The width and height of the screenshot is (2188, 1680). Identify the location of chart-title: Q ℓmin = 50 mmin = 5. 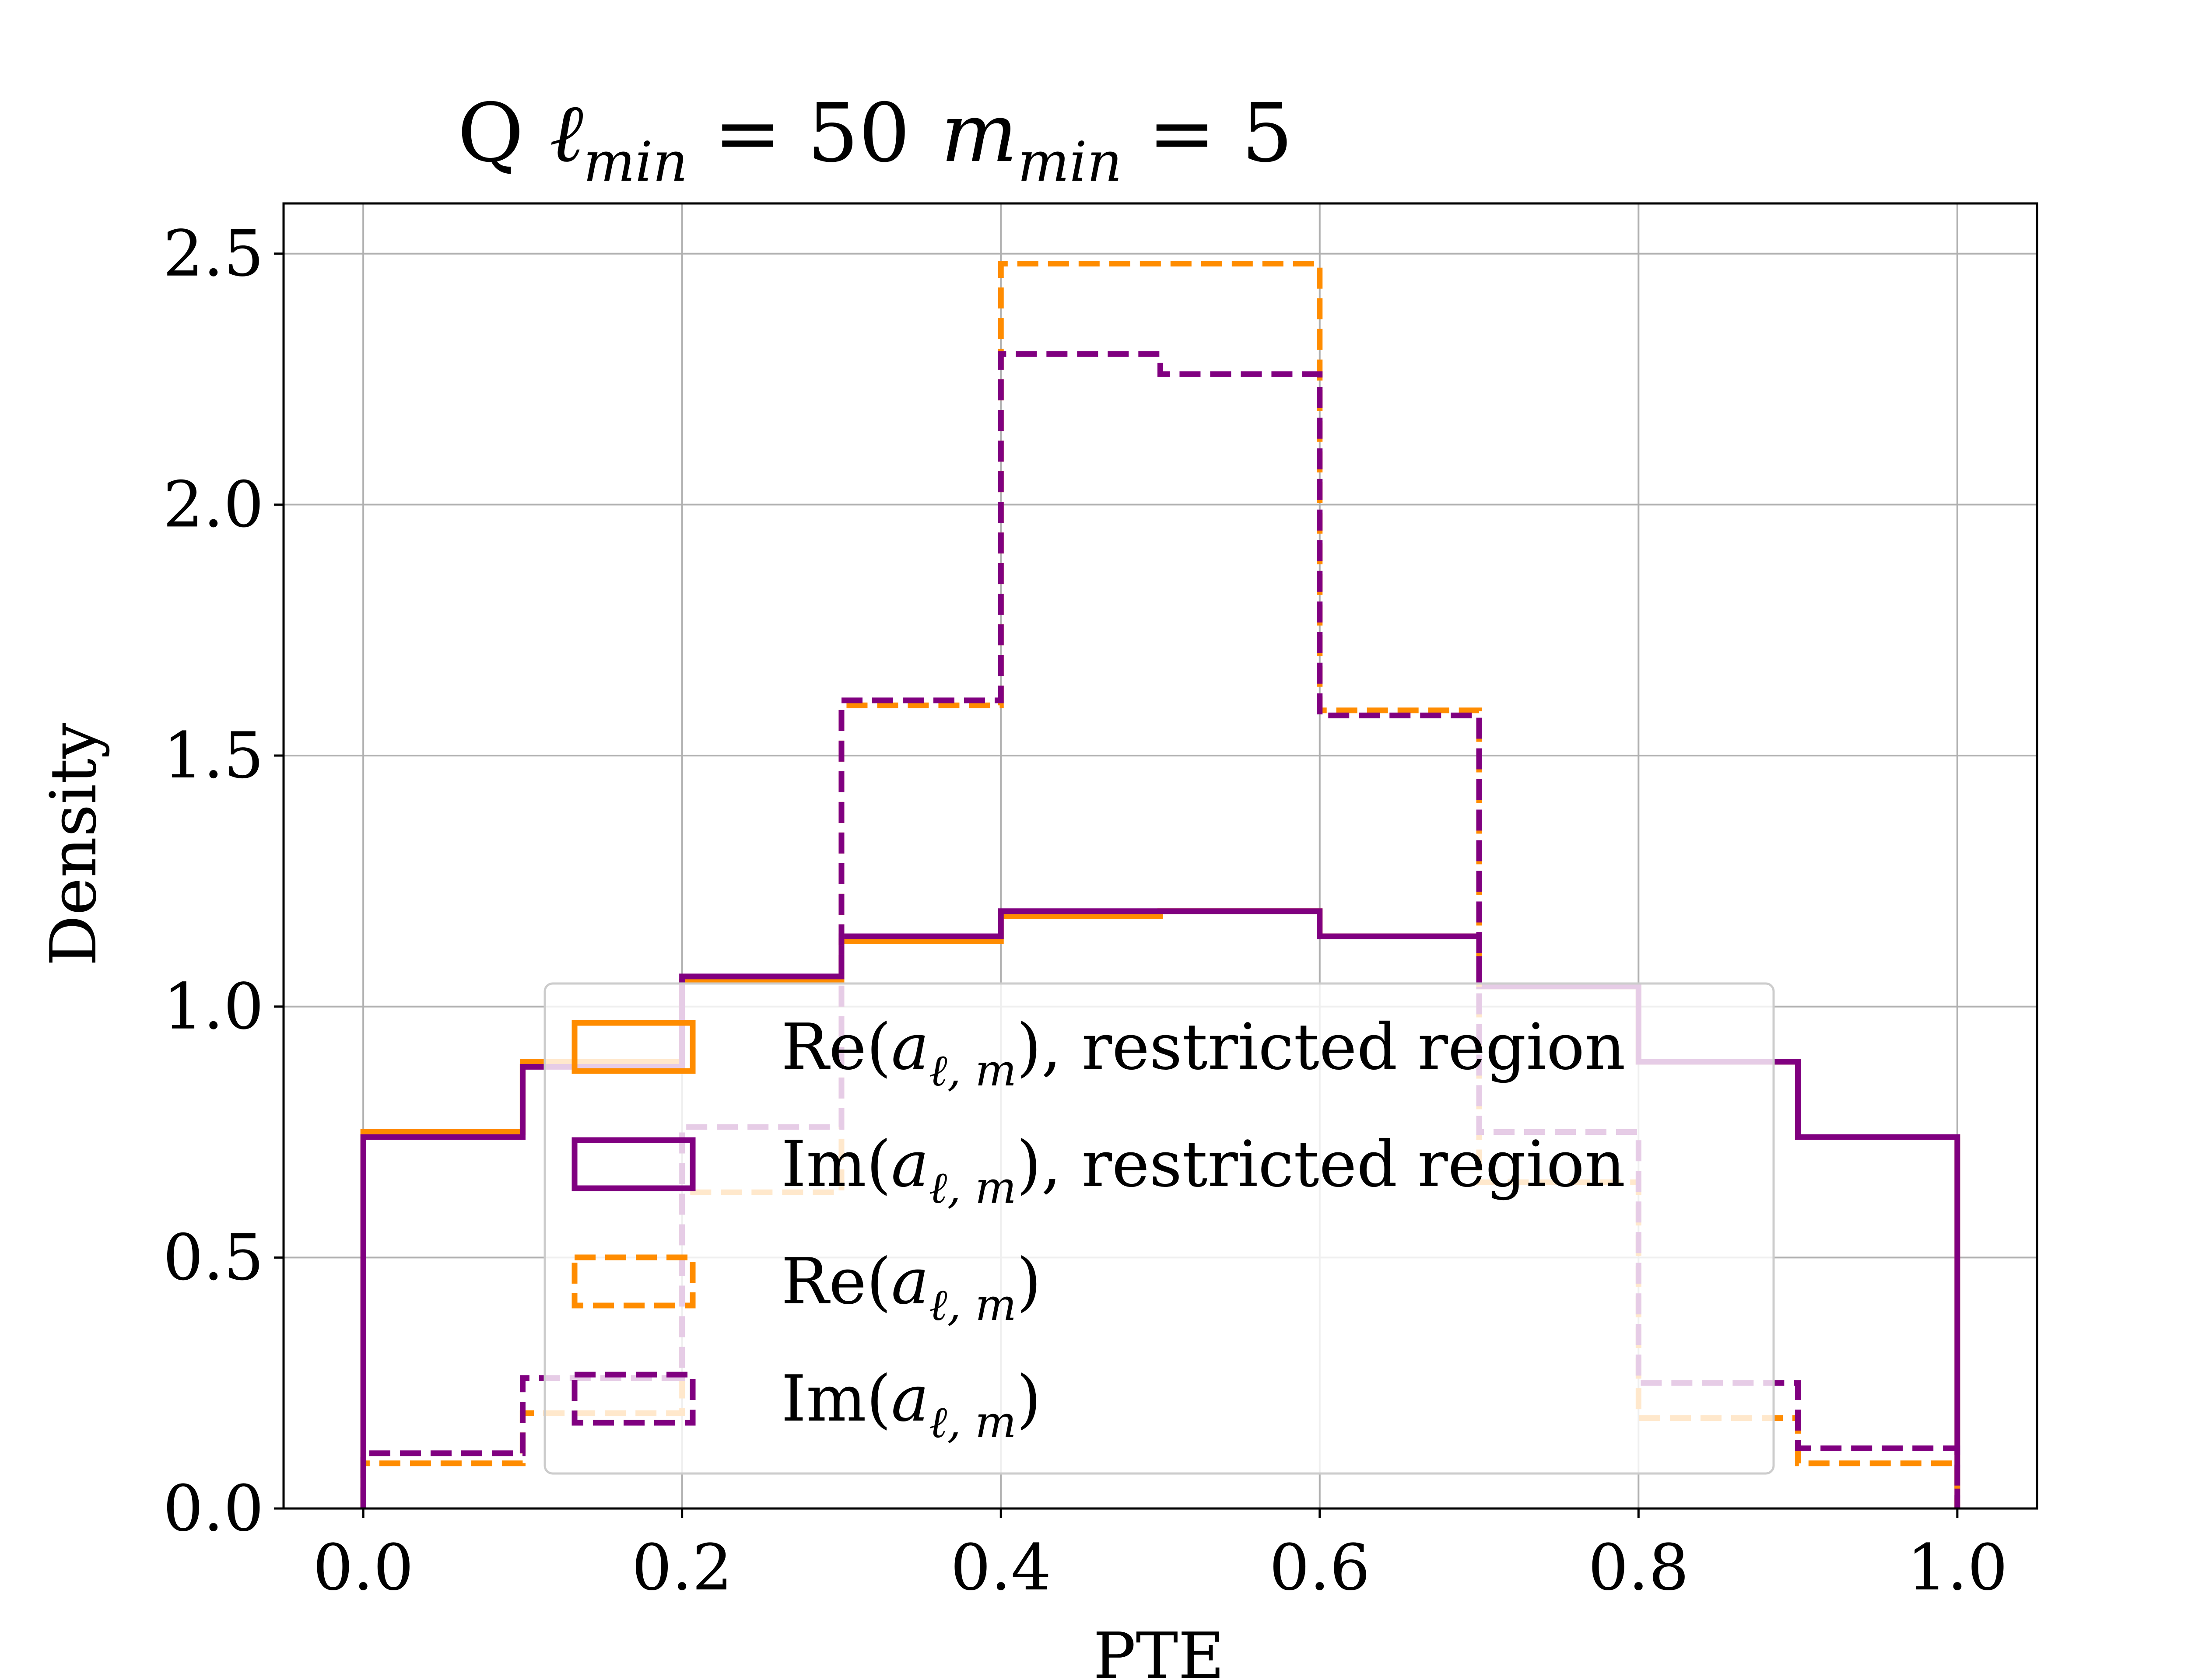
(875, 140).